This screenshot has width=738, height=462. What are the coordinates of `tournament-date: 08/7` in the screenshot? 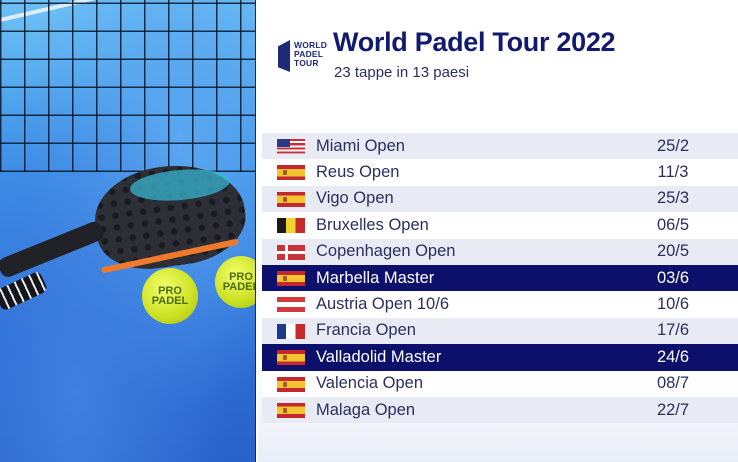 It's located at (673, 383).